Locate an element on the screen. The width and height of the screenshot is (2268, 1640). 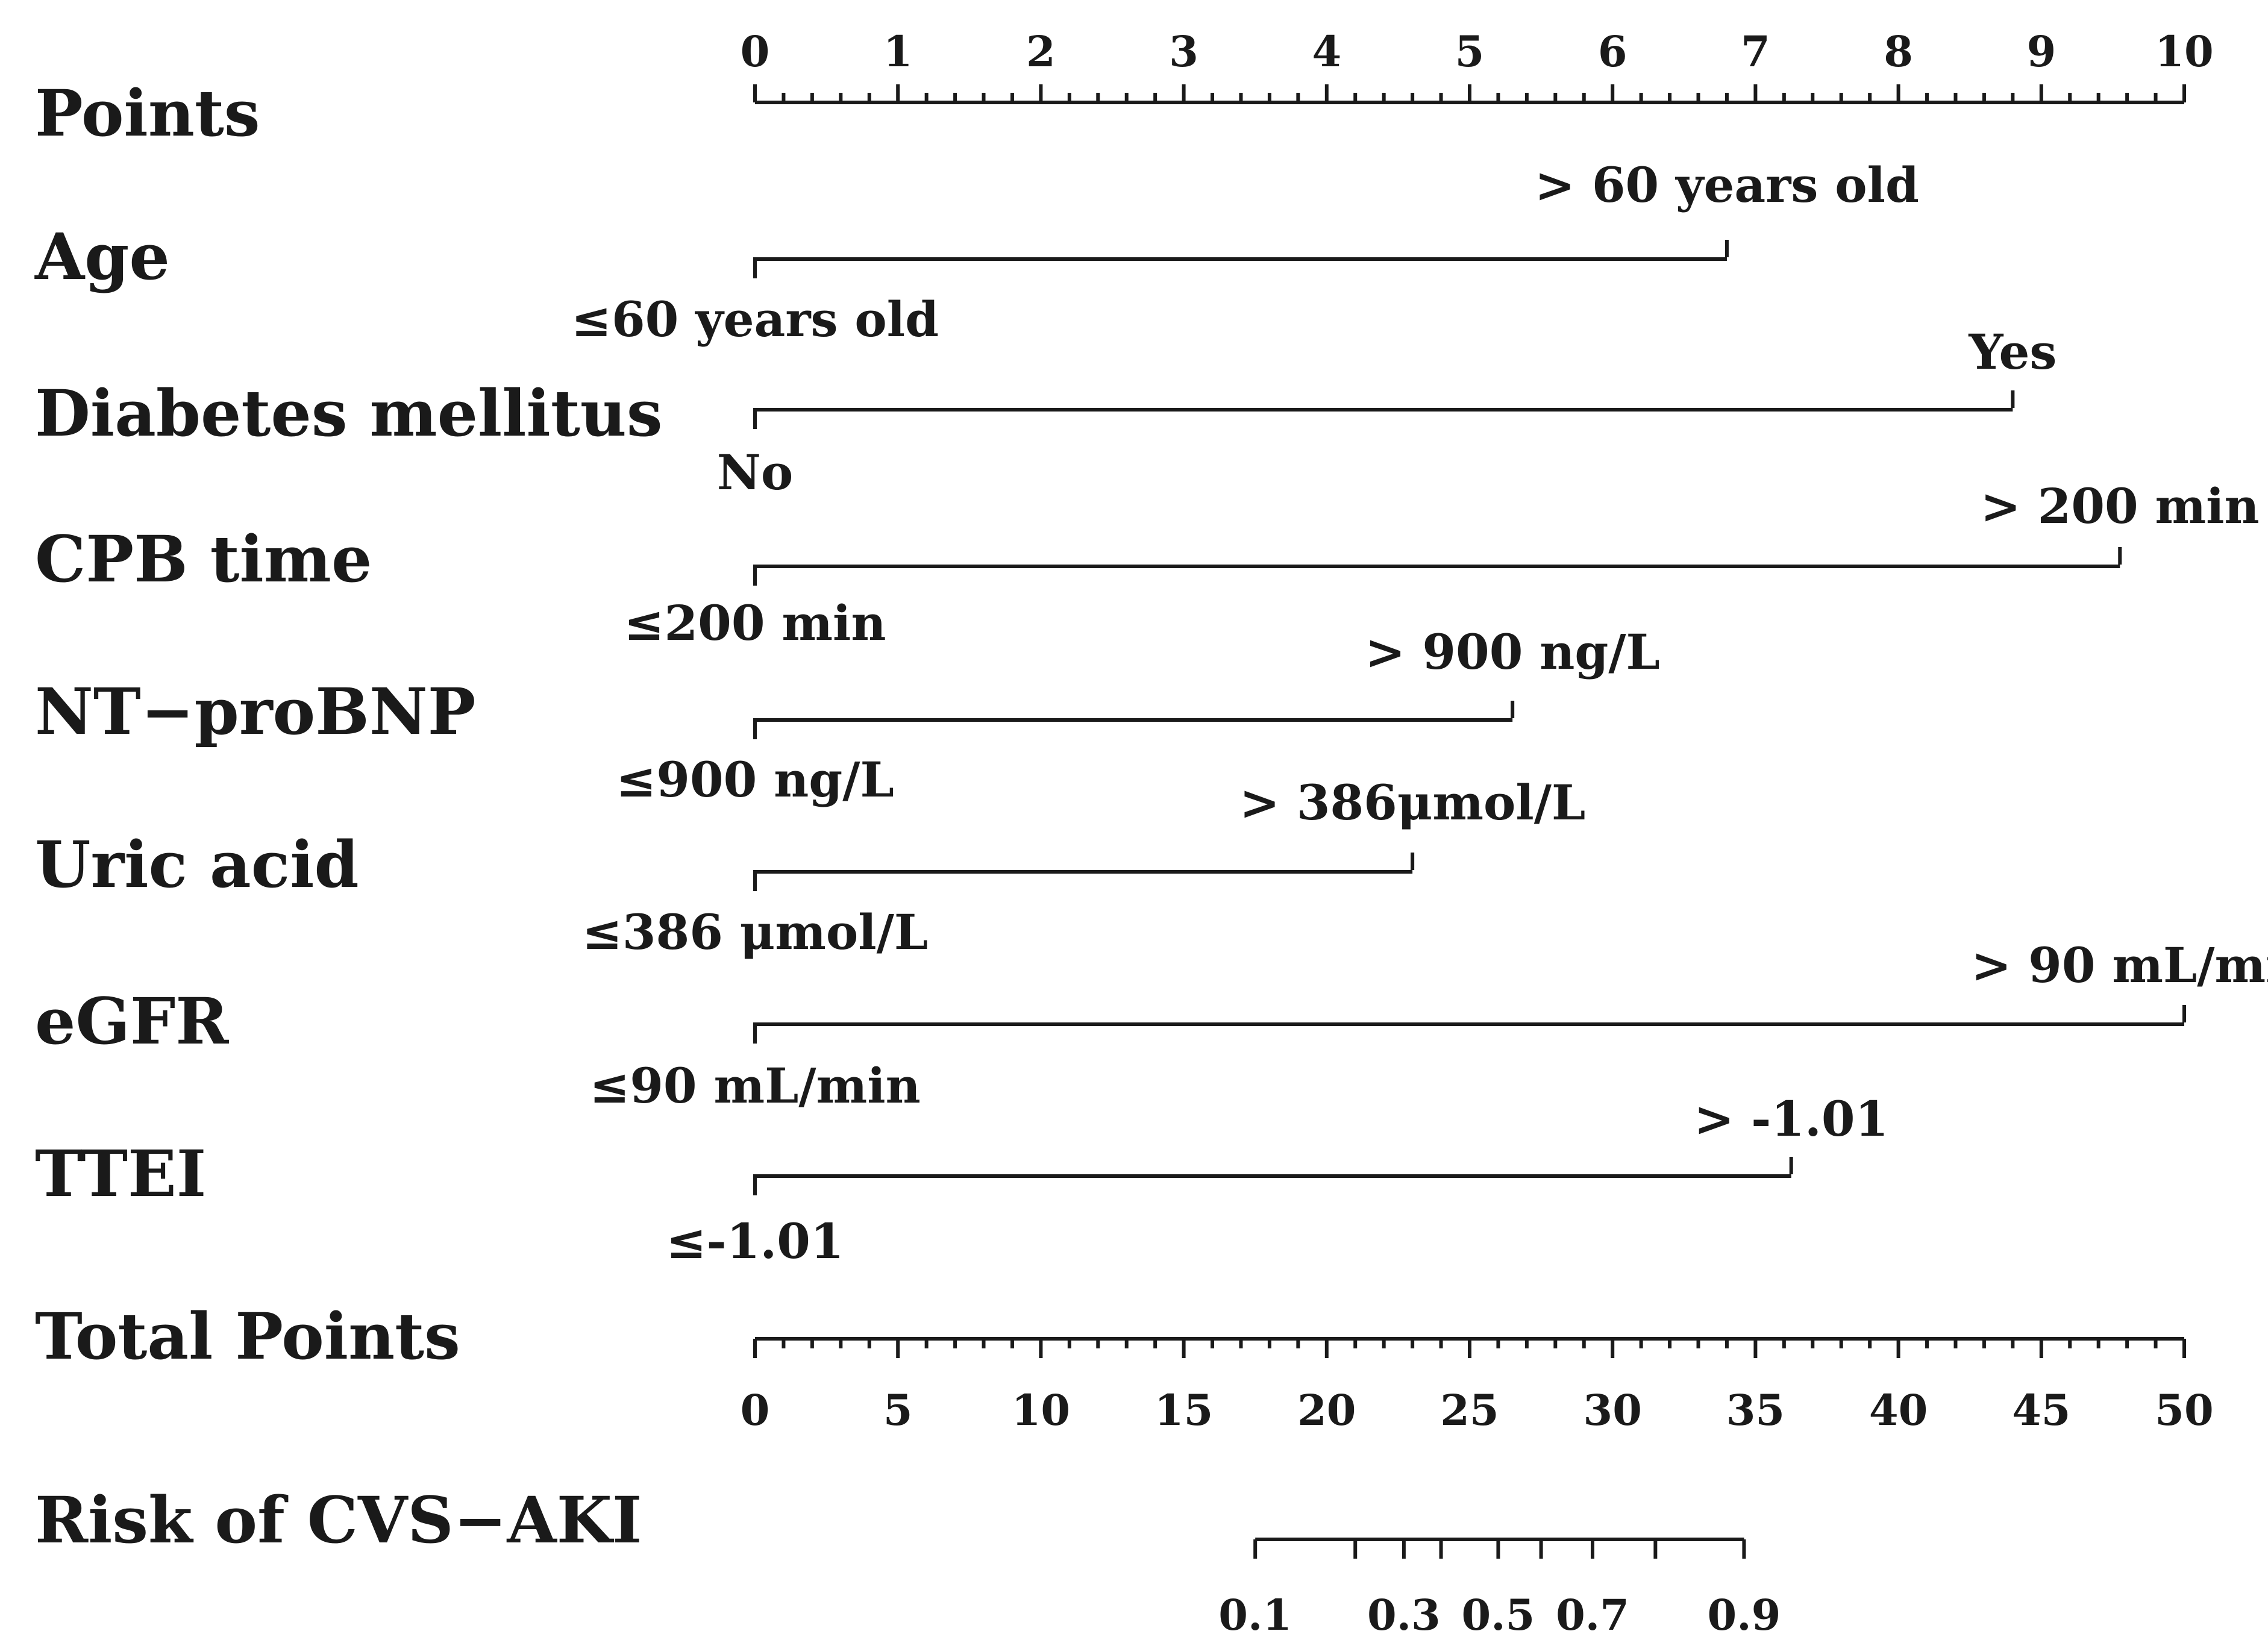
predictor-high-label: > 90 mL/min is located at coordinates (2119, 965).